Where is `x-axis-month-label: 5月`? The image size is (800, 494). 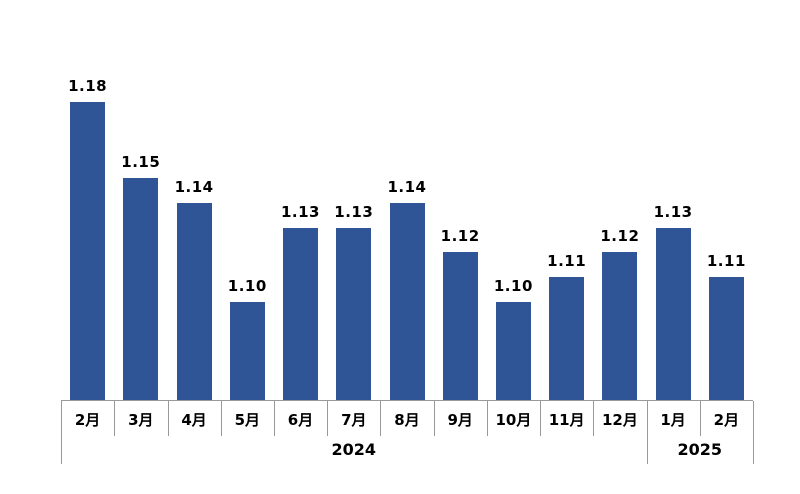
x-axis-month-label: 5月 is located at coordinates (247, 420).